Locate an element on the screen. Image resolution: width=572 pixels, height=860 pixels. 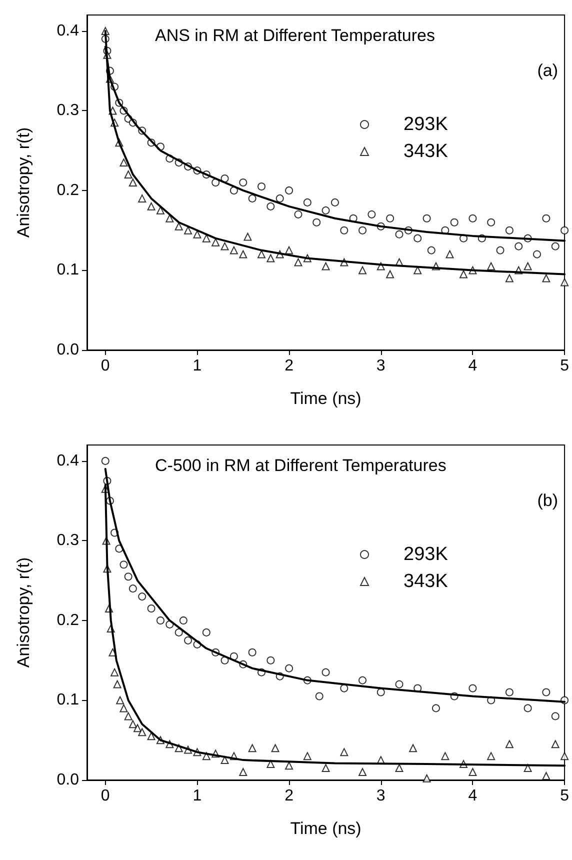
text: C-500 in RM at Different Temperatures is located at coordinates (300, 465).